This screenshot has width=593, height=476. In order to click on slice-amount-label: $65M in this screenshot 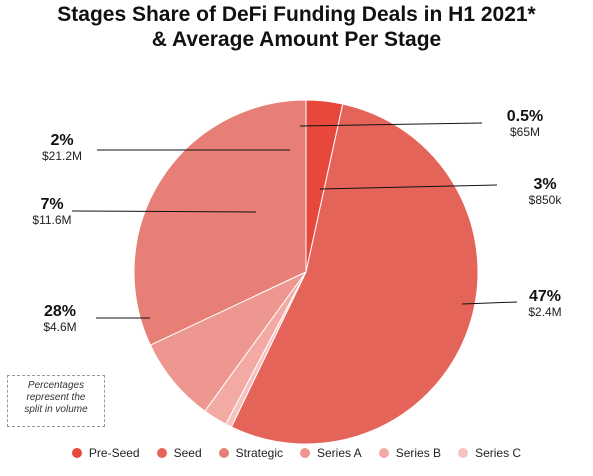, I will do `click(525, 132)`.